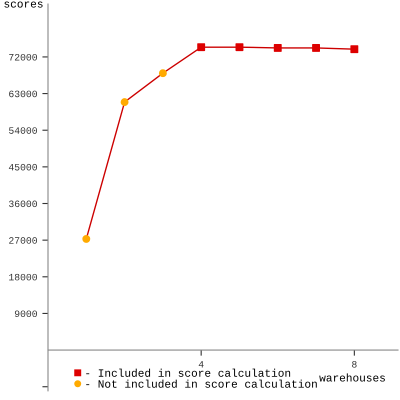 This screenshot has height=400, width=400. What do you see at coordinates (188, 372) in the screenshot?
I see `legend-label: - Included in score calculation` at bounding box center [188, 372].